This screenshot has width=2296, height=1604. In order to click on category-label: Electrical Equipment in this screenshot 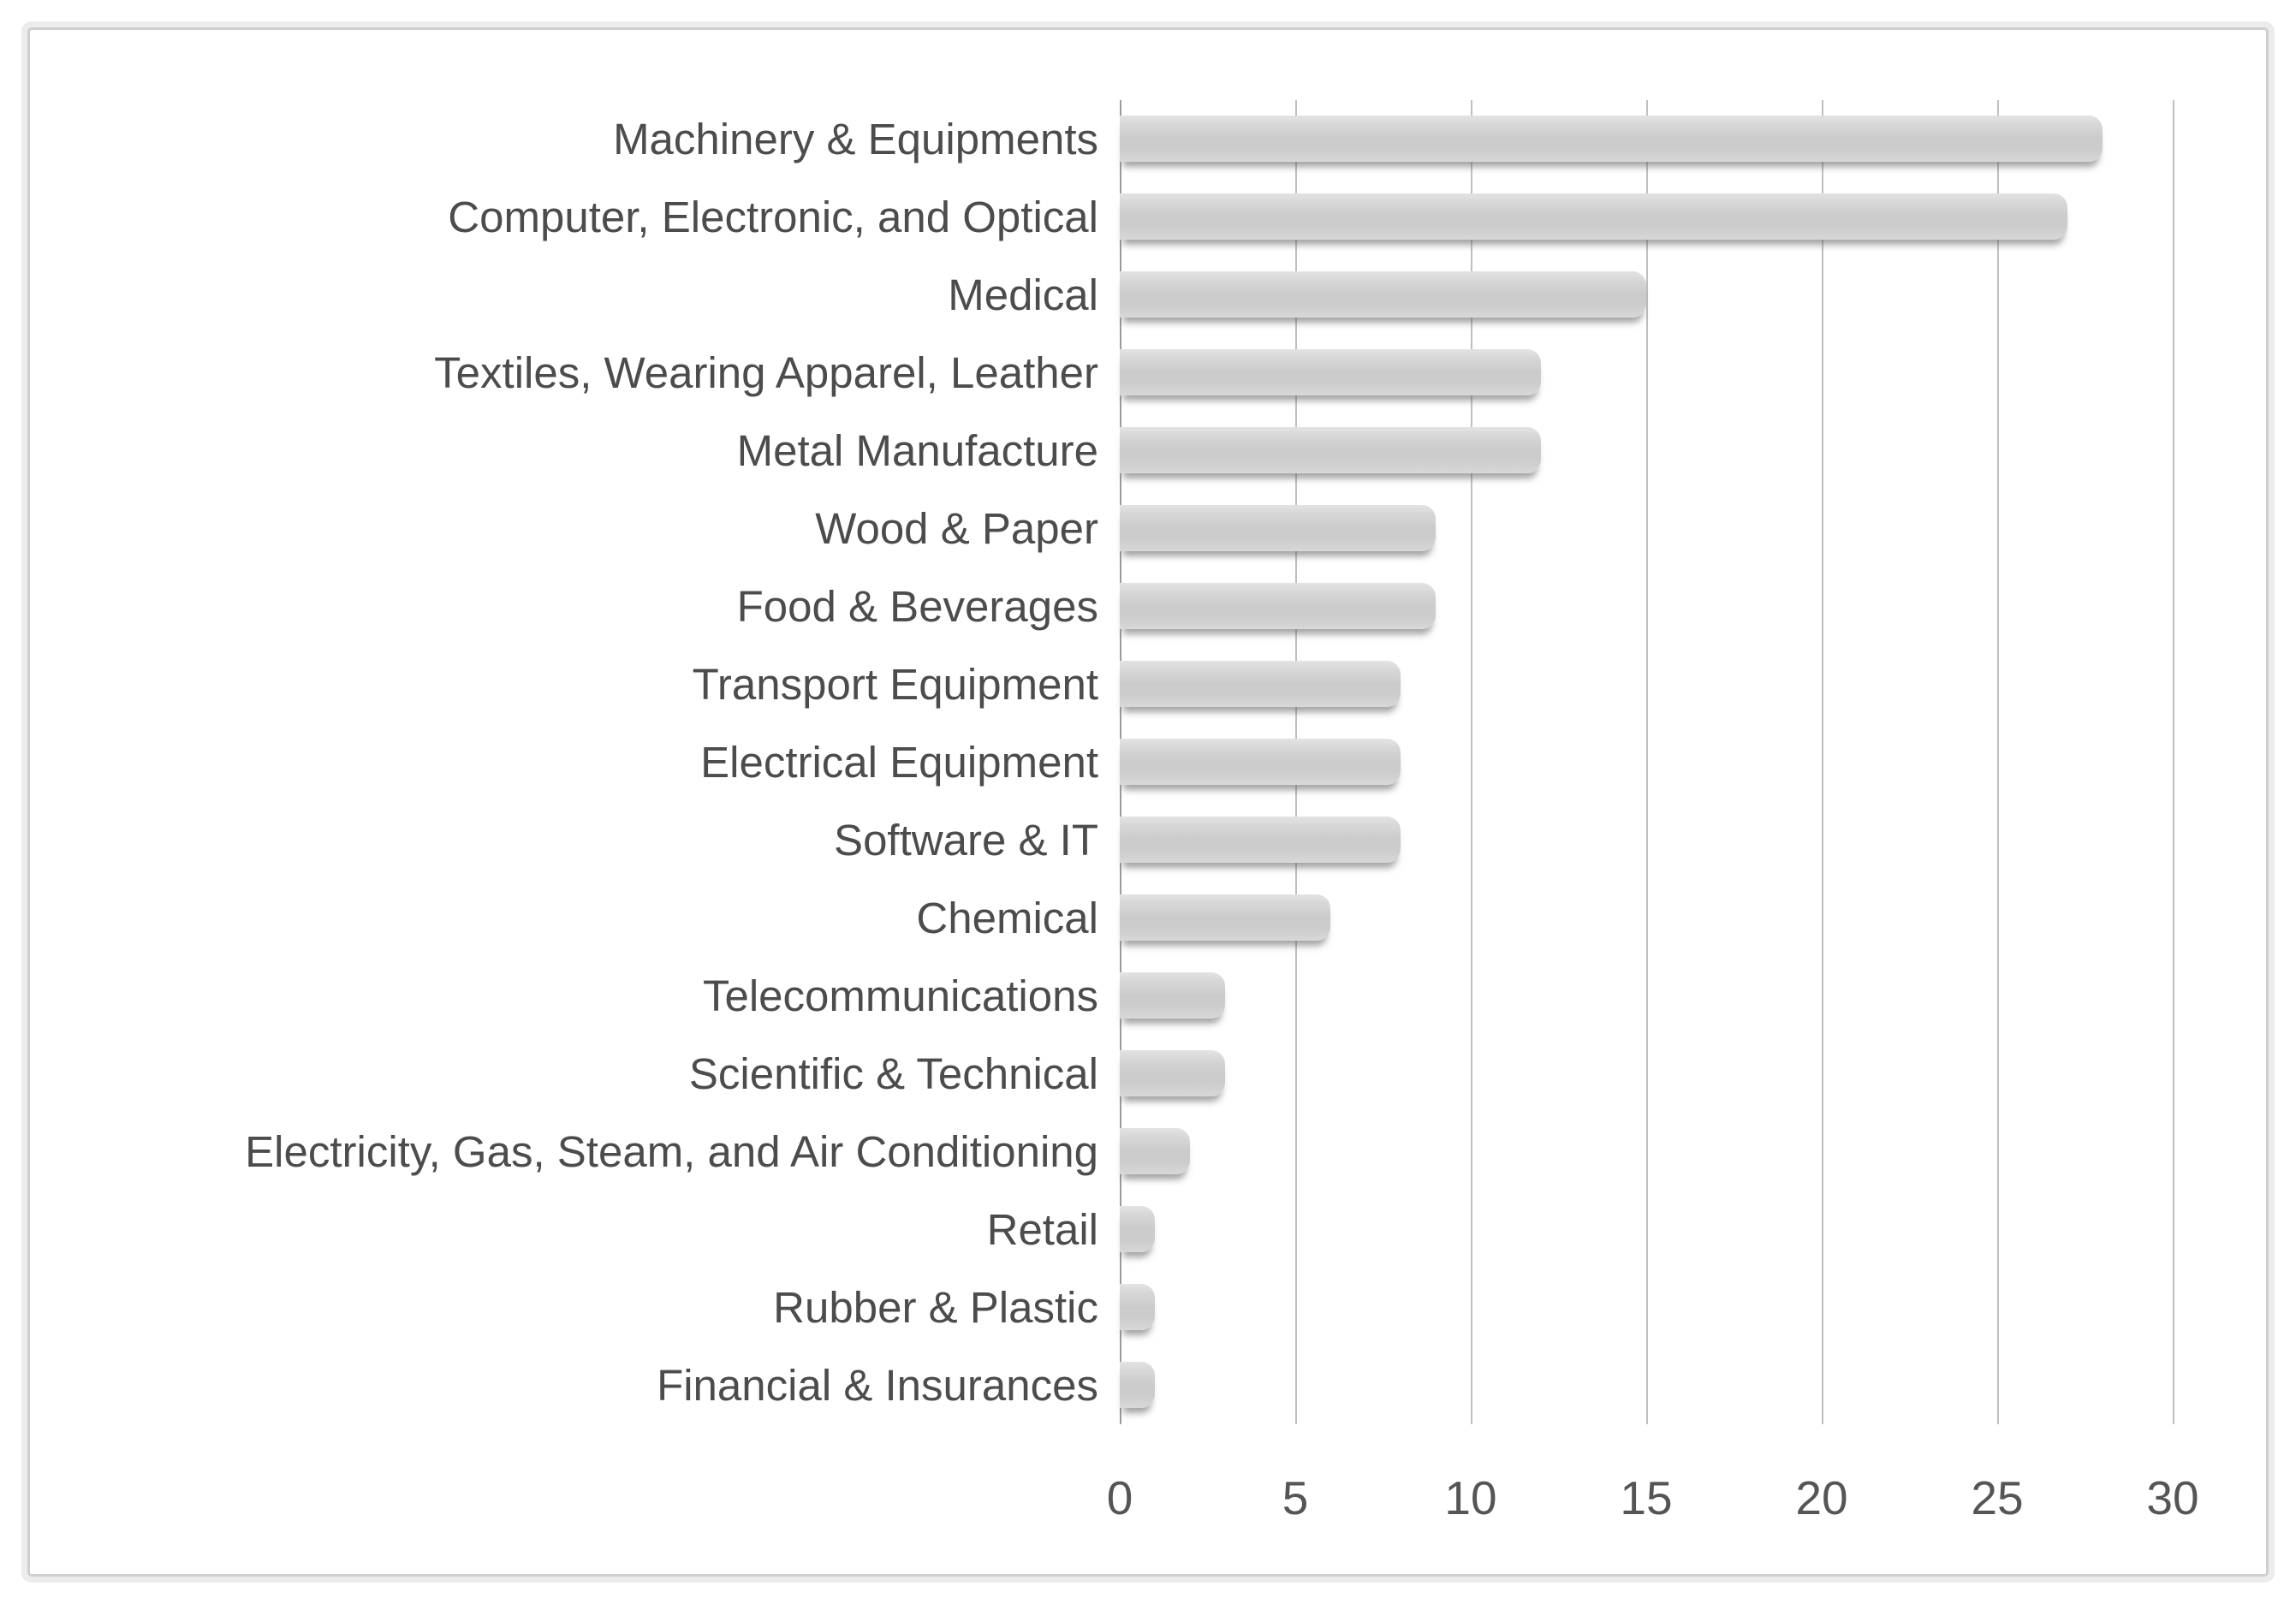, I will do `click(899, 762)`.